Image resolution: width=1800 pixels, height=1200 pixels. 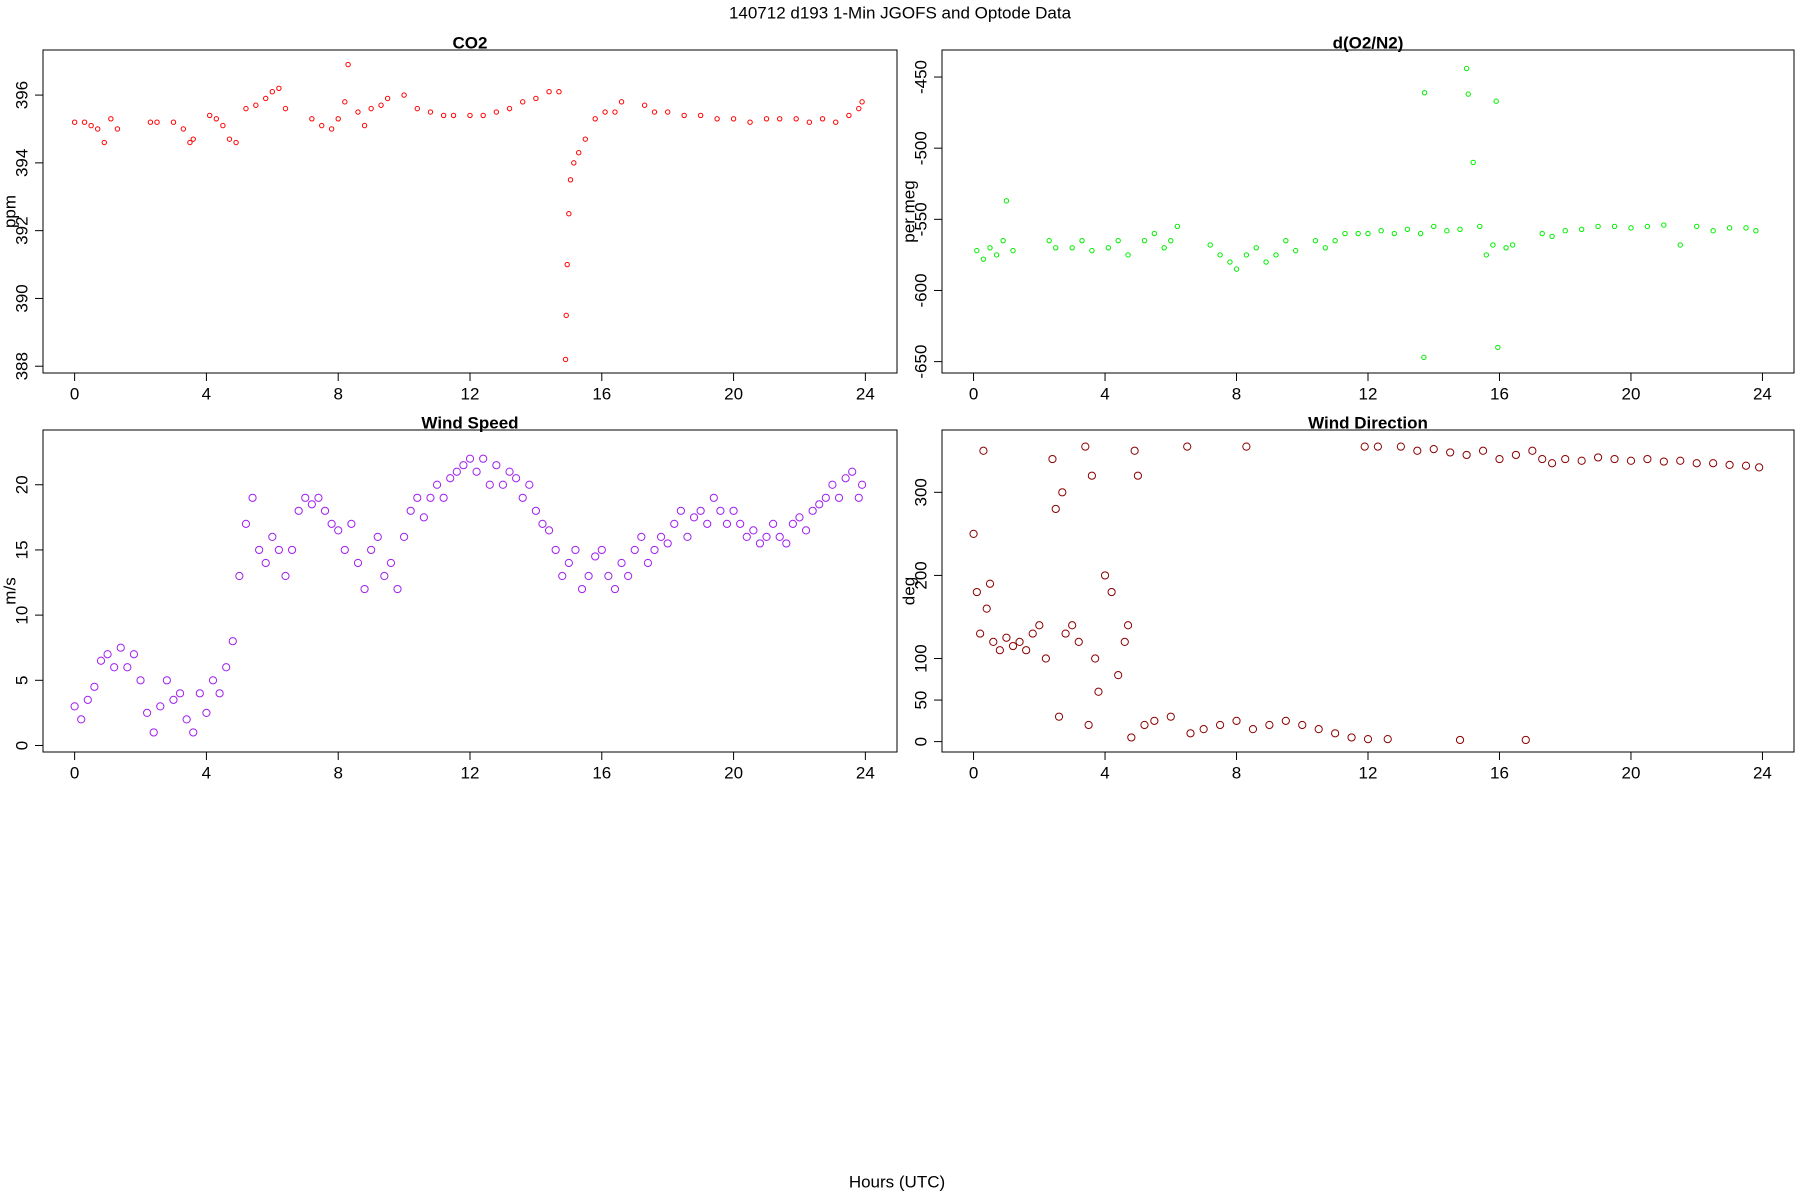 What do you see at coordinates (920, 362) in the screenshot?
I see `y-tick-label: -650` at bounding box center [920, 362].